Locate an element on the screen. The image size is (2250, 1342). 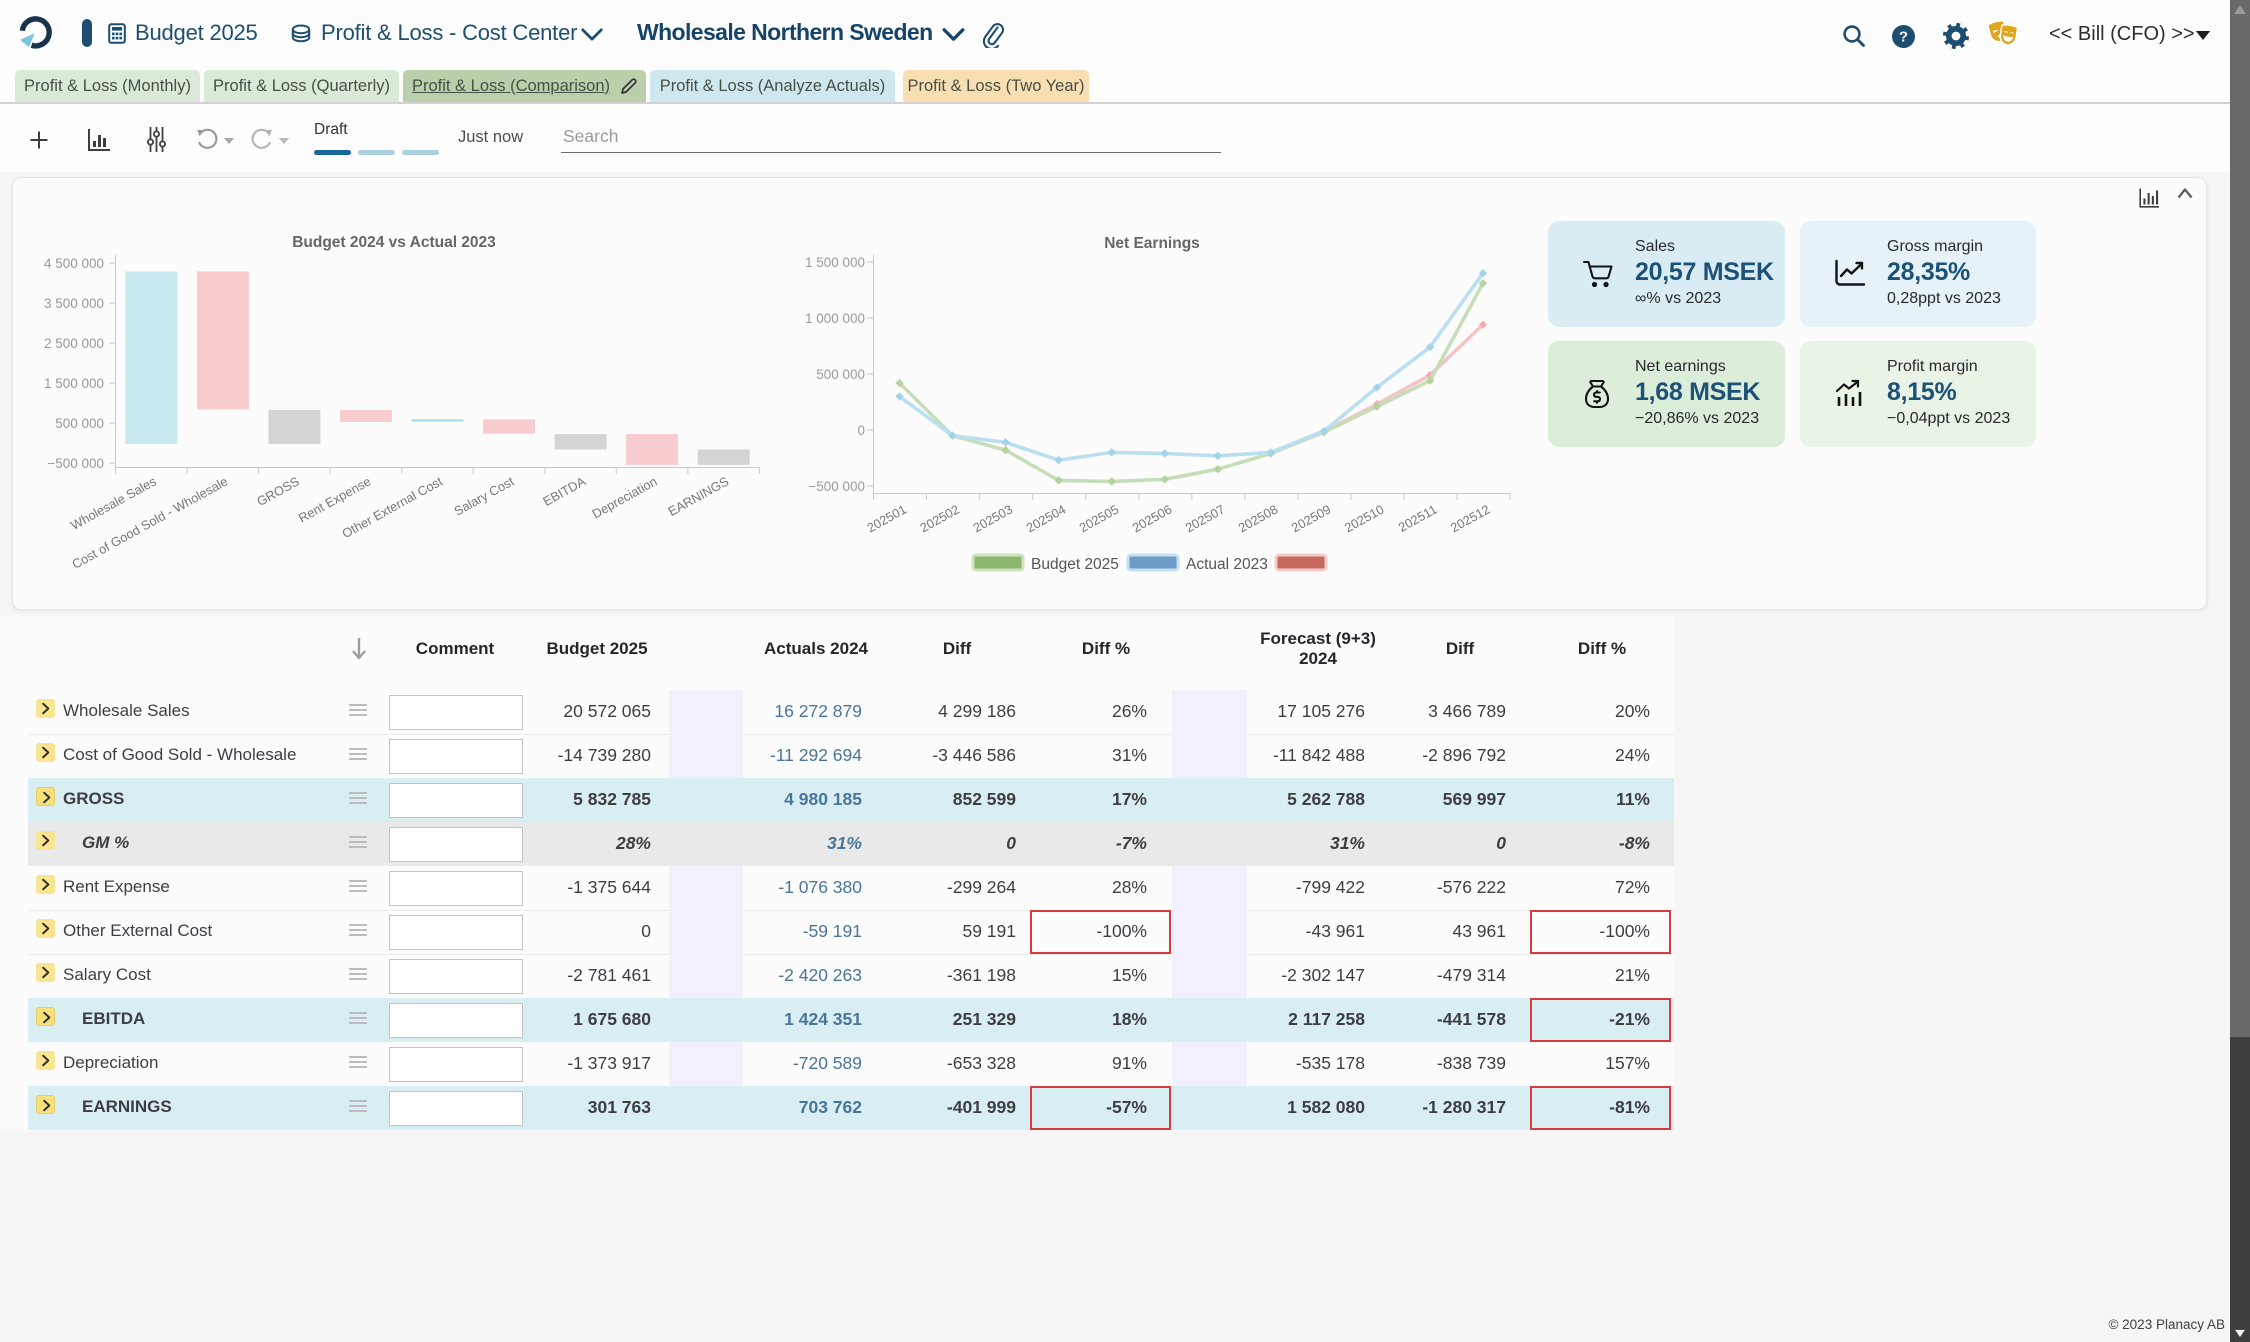
svg-text: GROSS is located at coordinates (278, 492).